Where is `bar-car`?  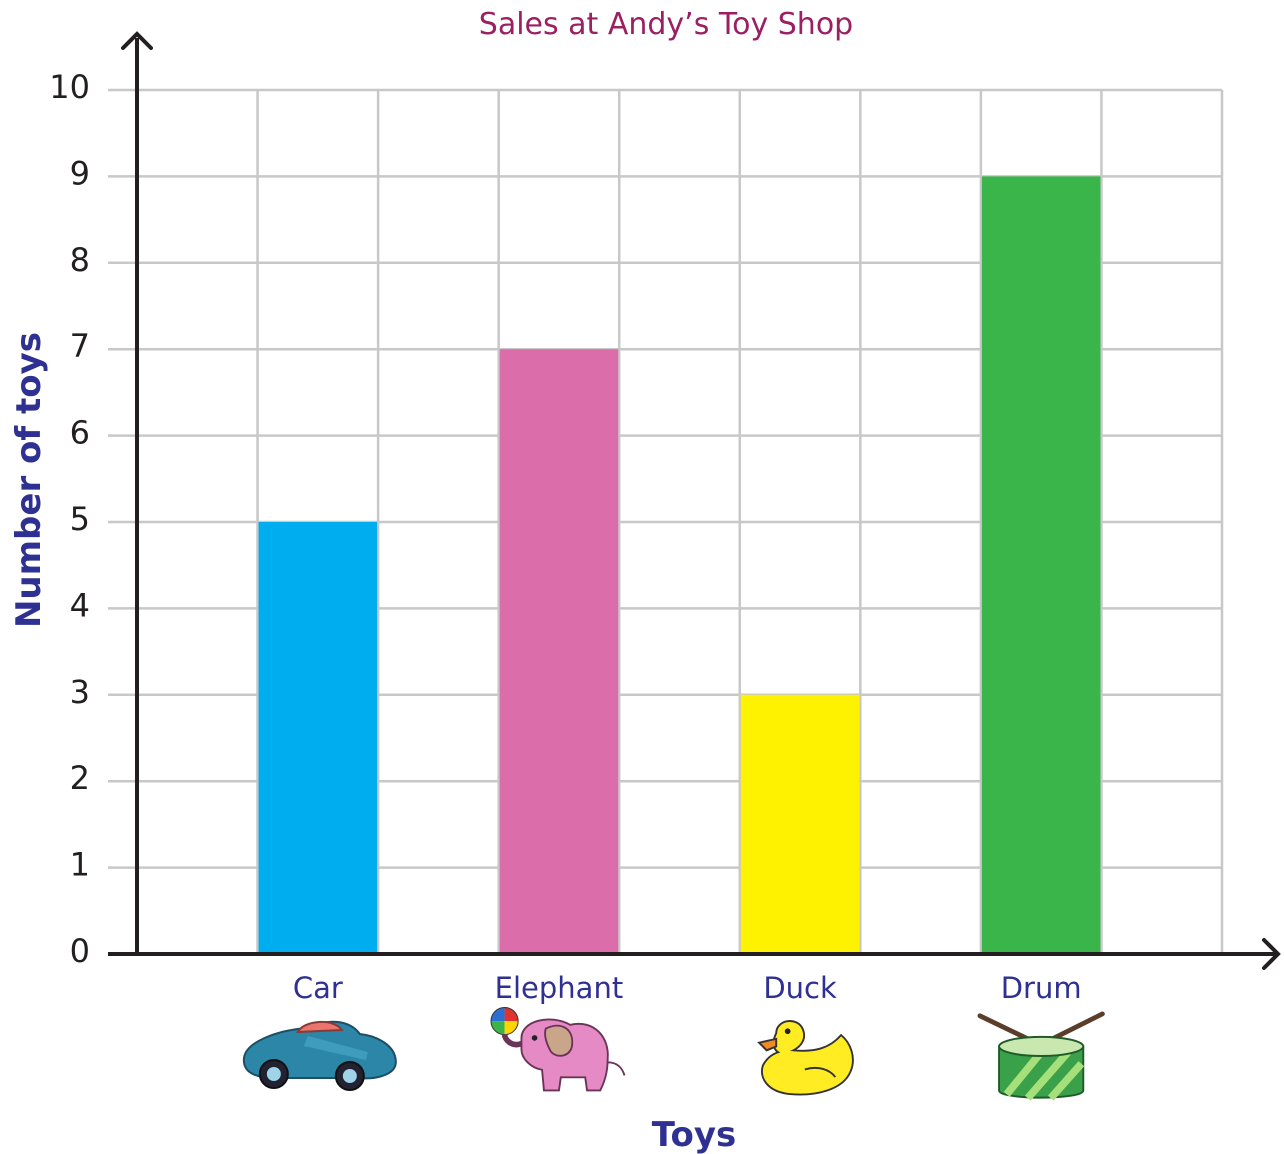
bar-car is located at coordinates (318, 738).